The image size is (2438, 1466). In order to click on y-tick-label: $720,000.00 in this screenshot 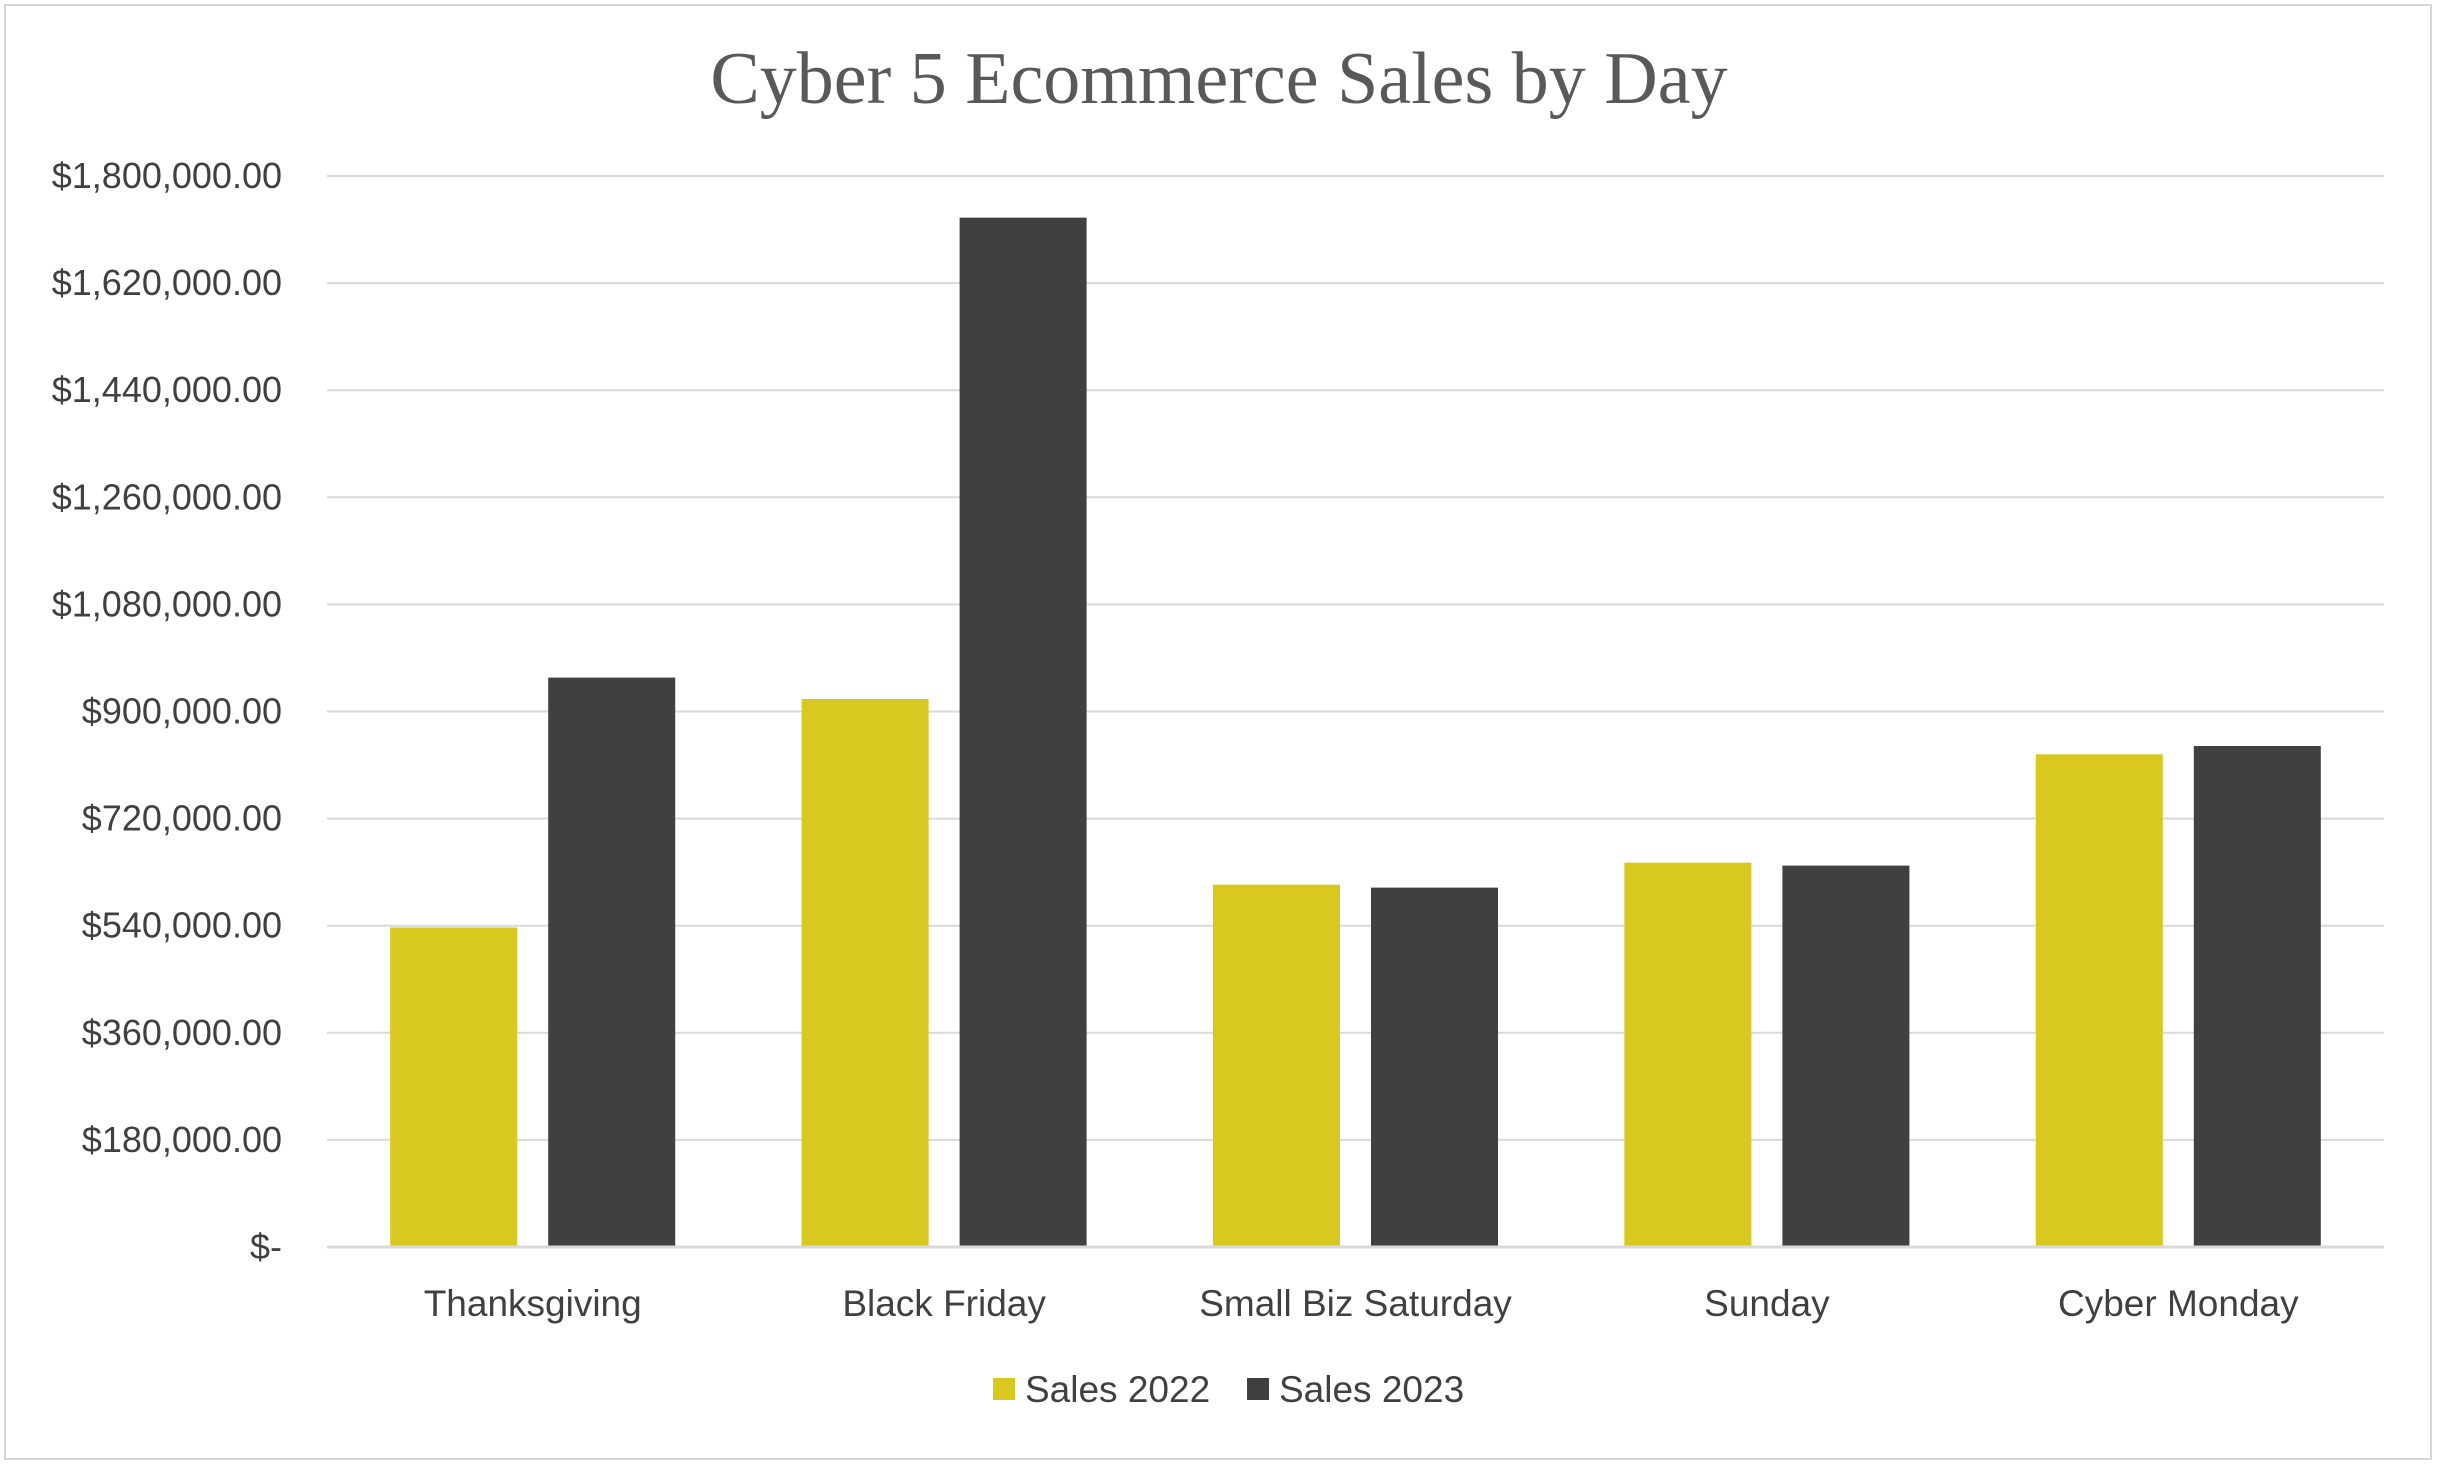, I will do `click(182, 818)`.